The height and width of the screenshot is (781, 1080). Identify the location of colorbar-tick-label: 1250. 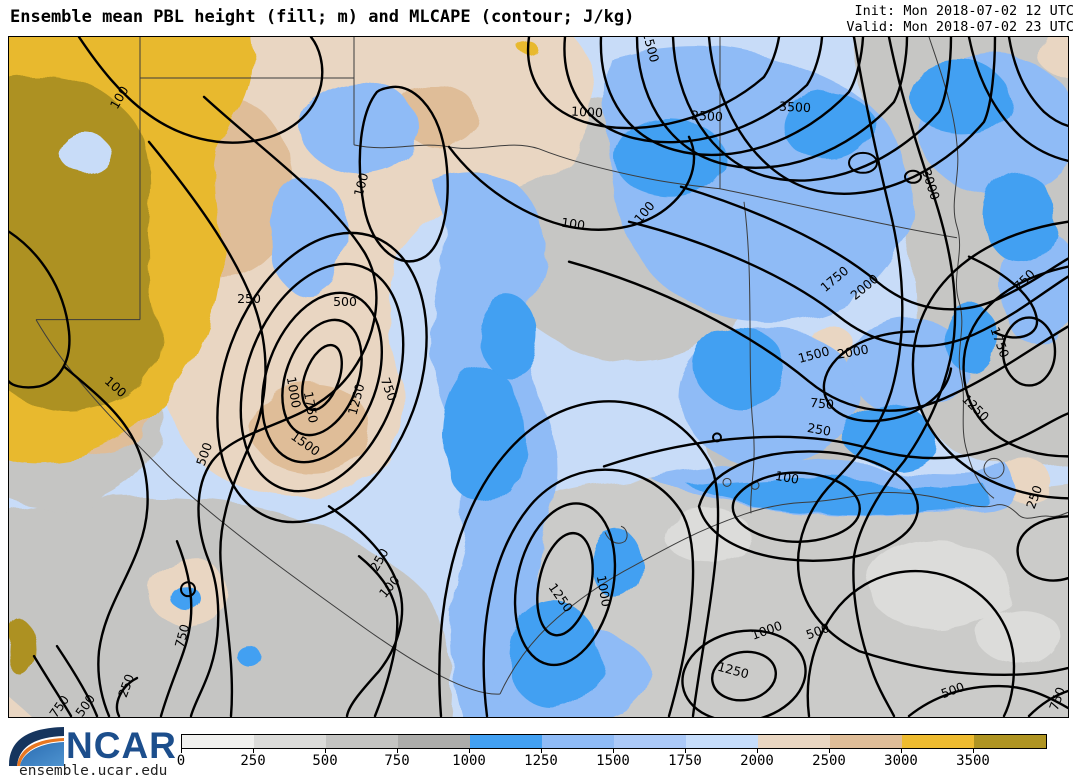
(541, 761).